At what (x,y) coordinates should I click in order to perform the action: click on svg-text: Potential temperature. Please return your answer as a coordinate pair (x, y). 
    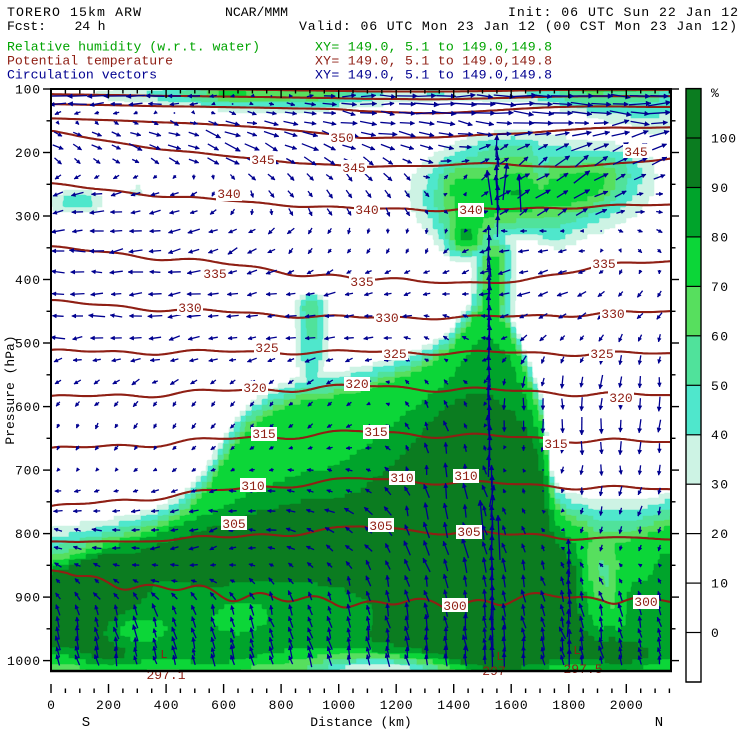
    Looking at the image, I should click on (90, 61).